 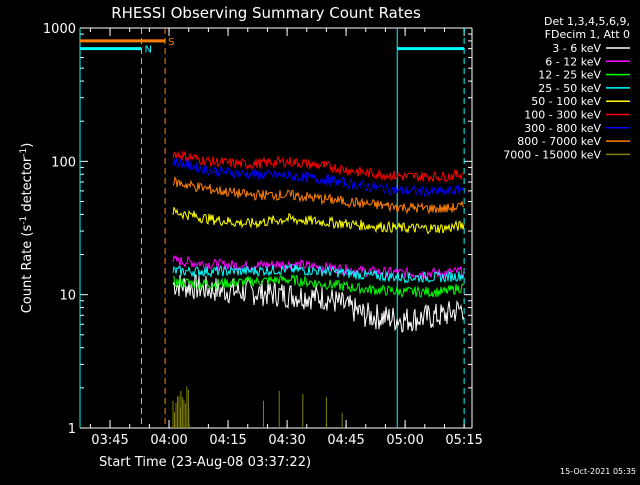 What do you see at coordinates (27, 145) in the screenshot?
I see `y-axis-label-part: )` at bounding box center [27, 145].